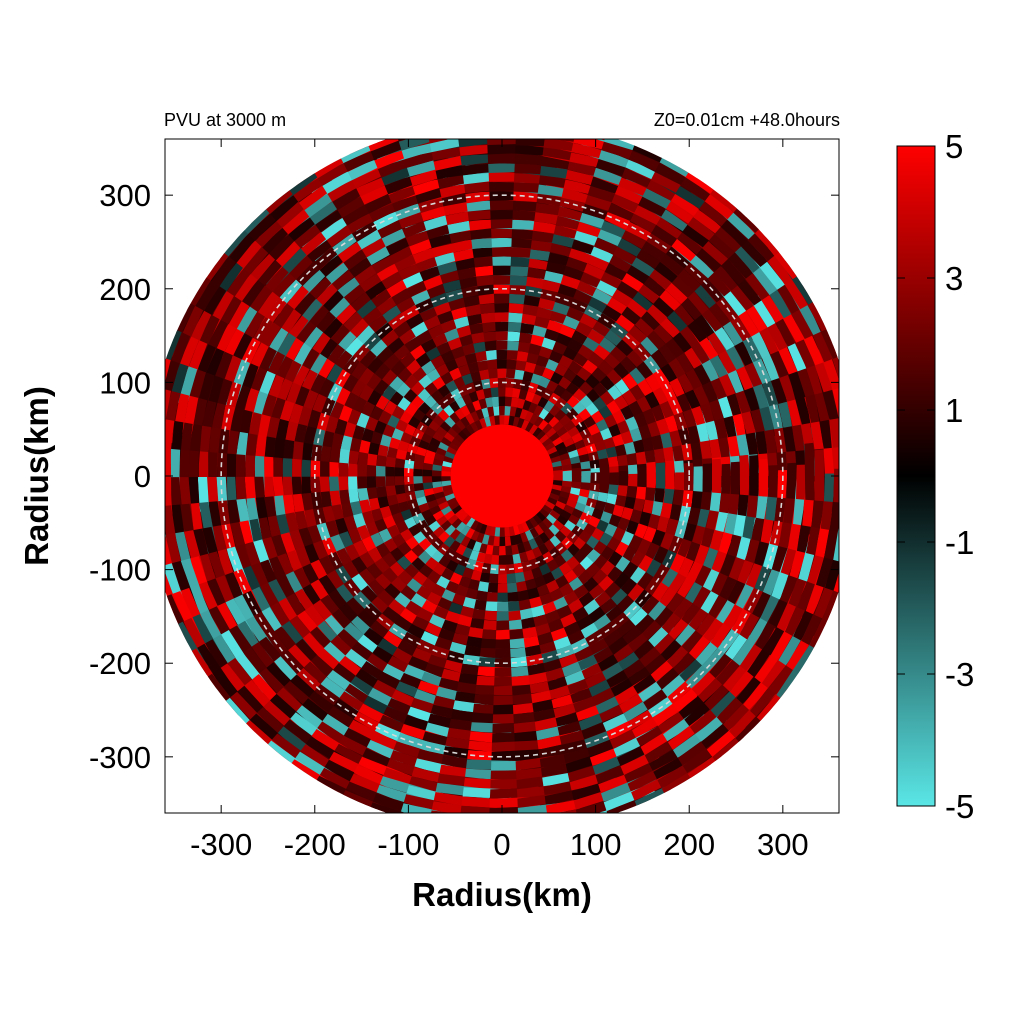 The width and height of the screenshot is (1024, 1024). I want to click on x-tick-label: -300, so click(221, 844).